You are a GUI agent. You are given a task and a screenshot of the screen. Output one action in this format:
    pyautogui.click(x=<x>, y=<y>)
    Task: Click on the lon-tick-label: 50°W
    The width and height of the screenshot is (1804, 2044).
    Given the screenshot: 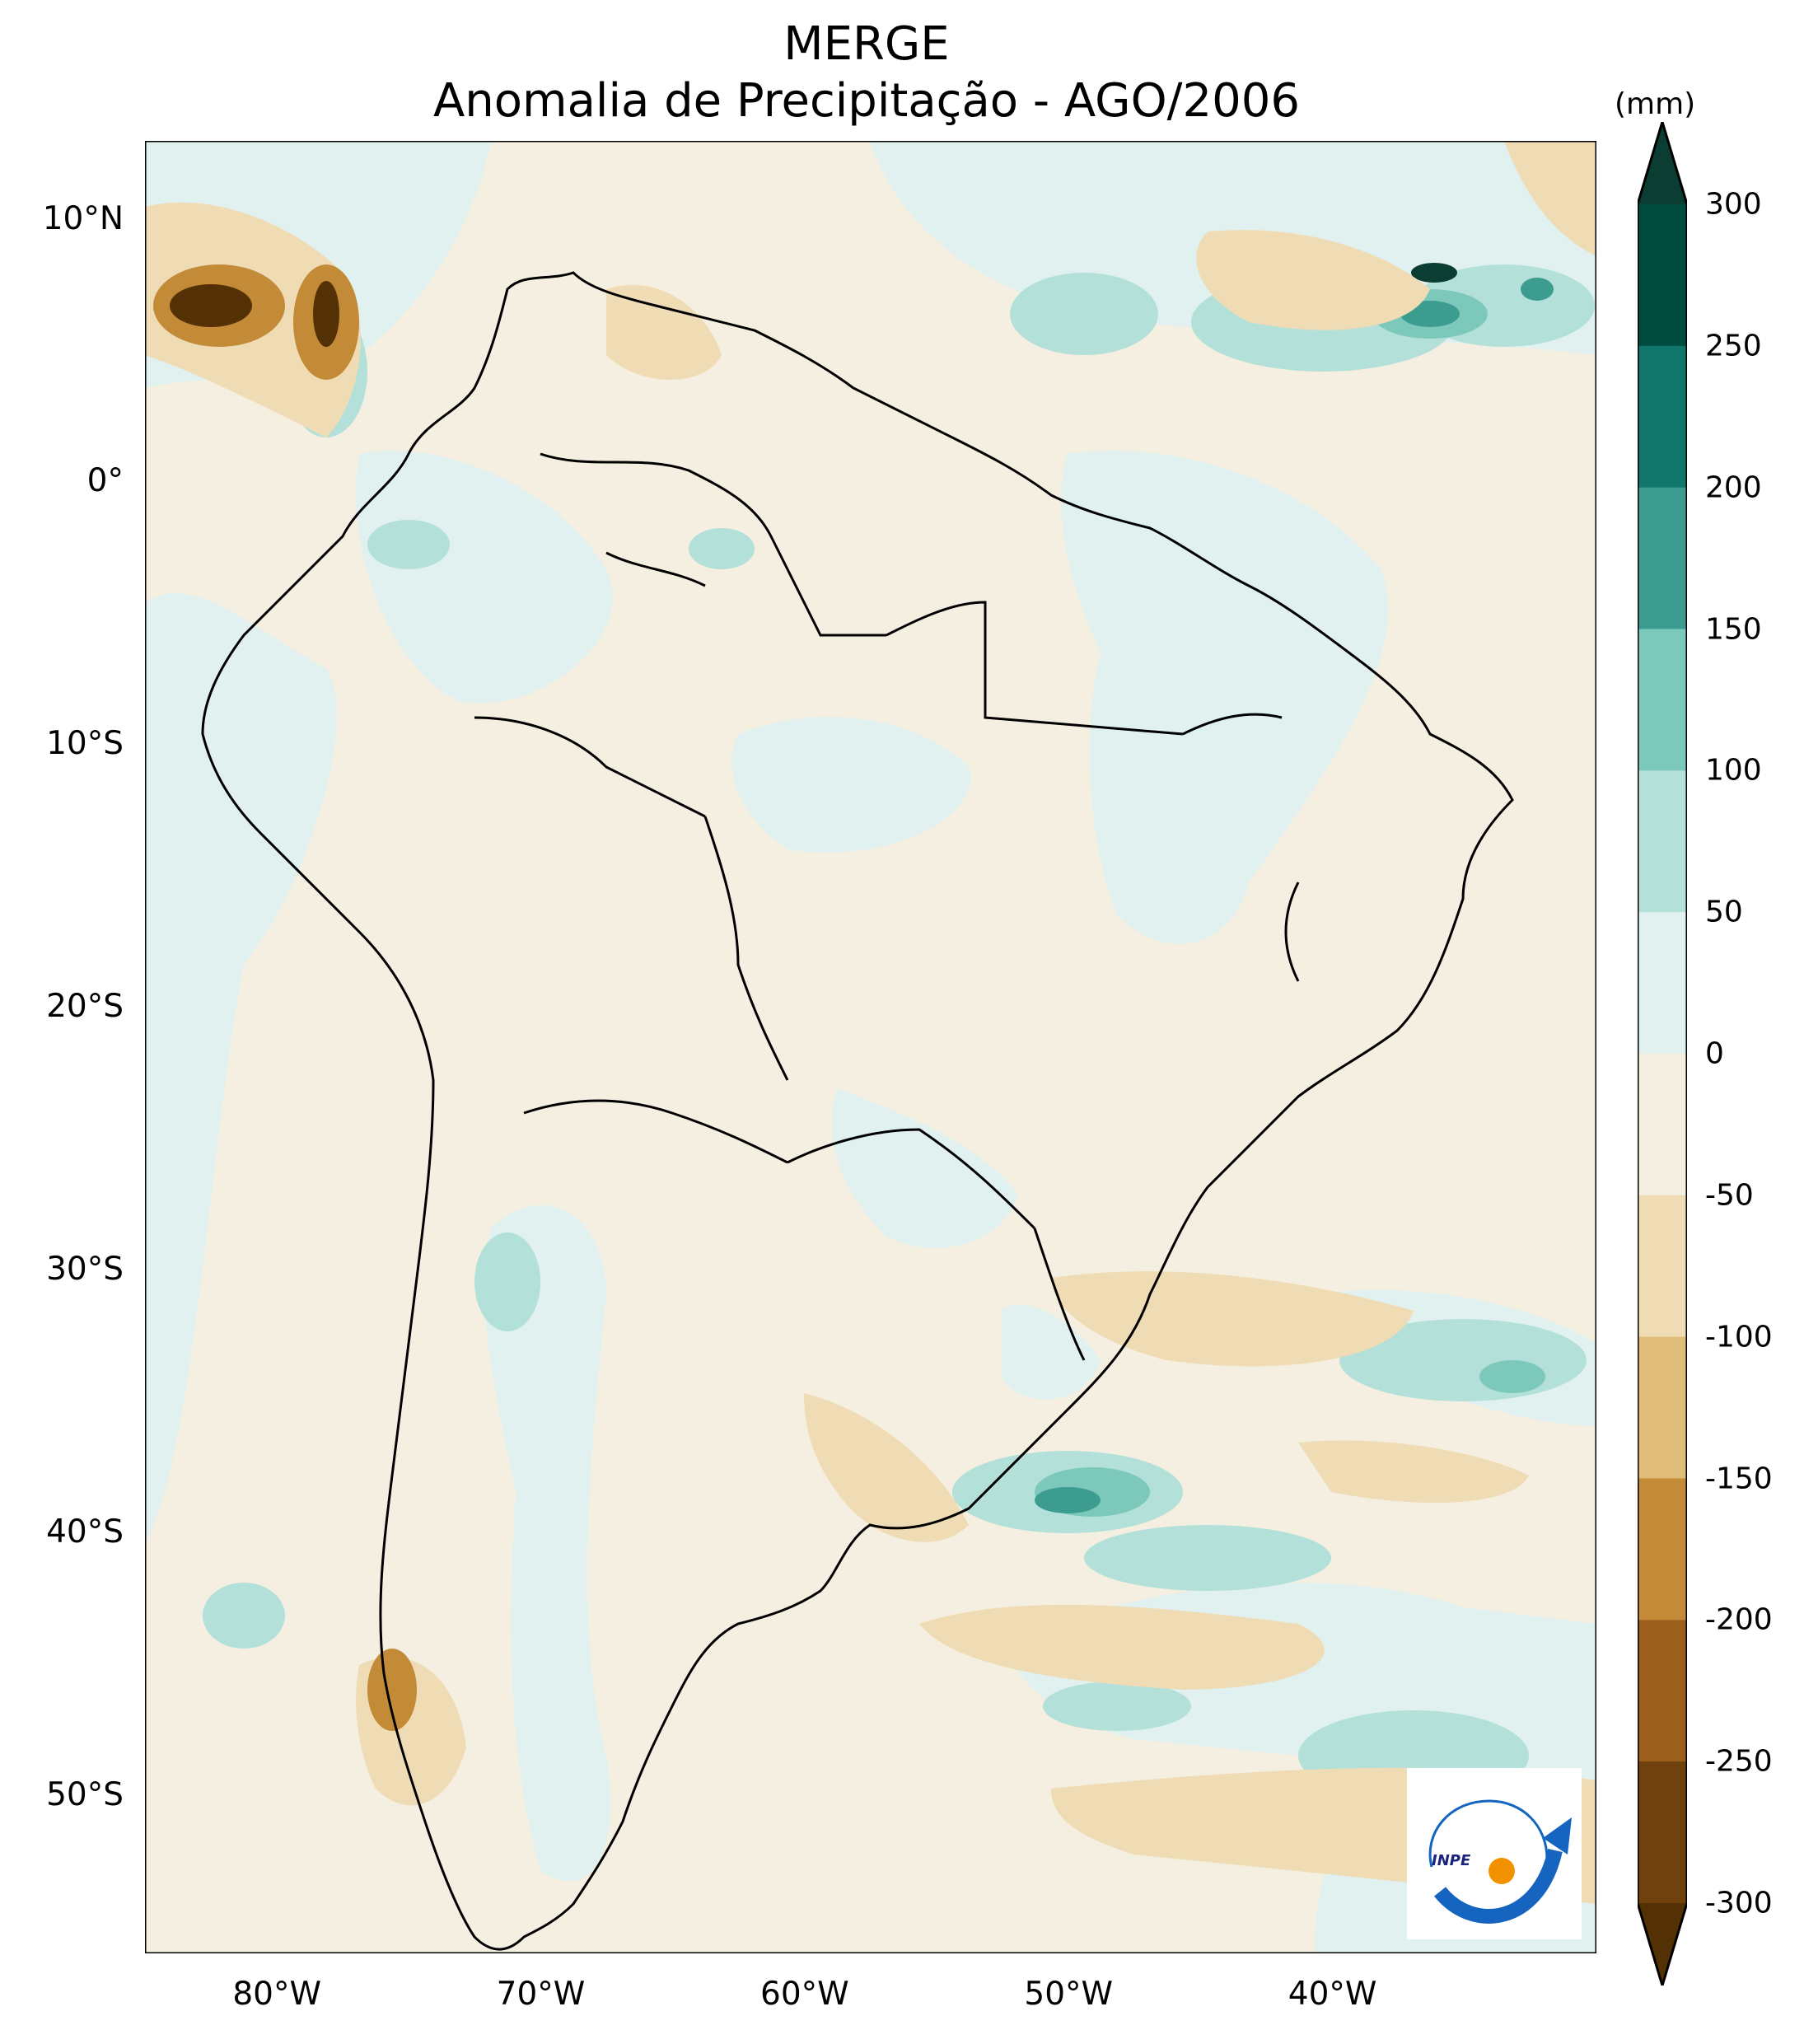 What is the action you would take?
    pyautogui.click(x=1069, y=1994)
    